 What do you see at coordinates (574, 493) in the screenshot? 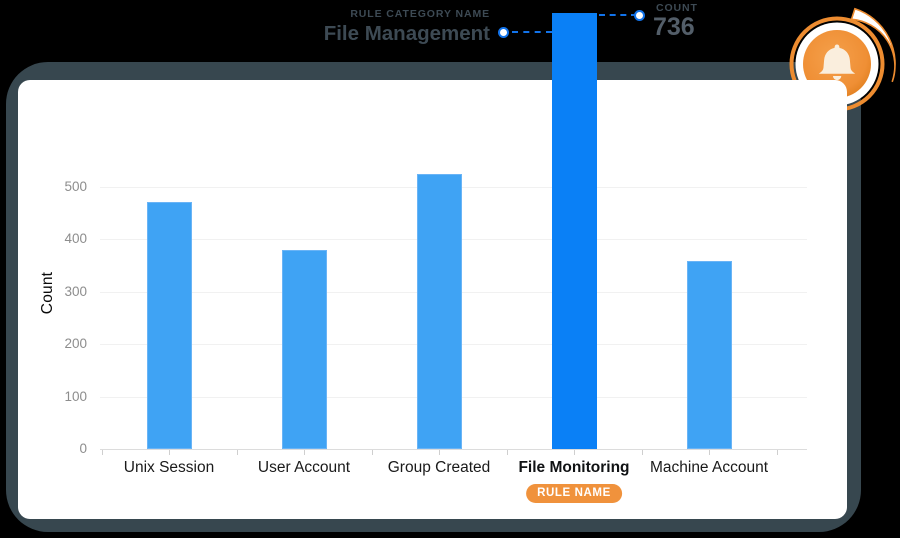
I see `rule-name-badge: RULE NAME` at bounding box center [574, 493].